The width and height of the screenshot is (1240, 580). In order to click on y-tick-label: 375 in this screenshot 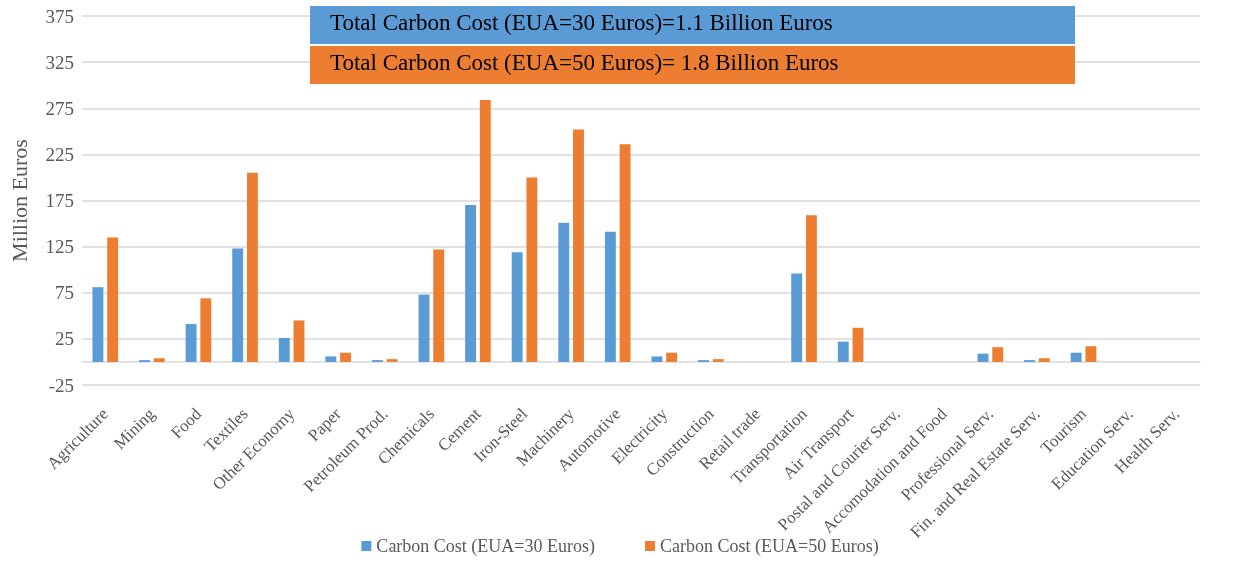, I will do `click(59, 16)`.